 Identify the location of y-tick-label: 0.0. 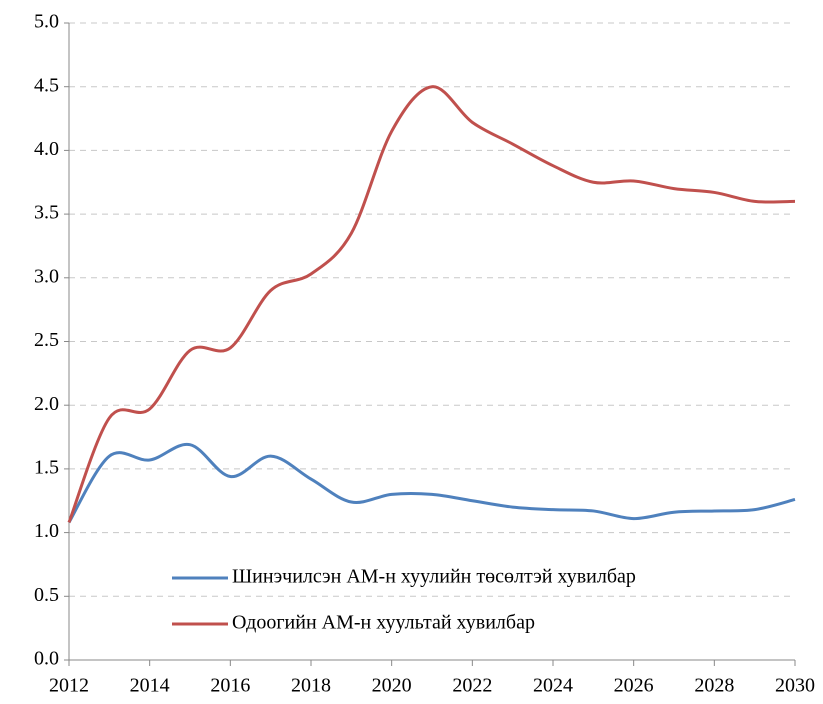
(46, 659).